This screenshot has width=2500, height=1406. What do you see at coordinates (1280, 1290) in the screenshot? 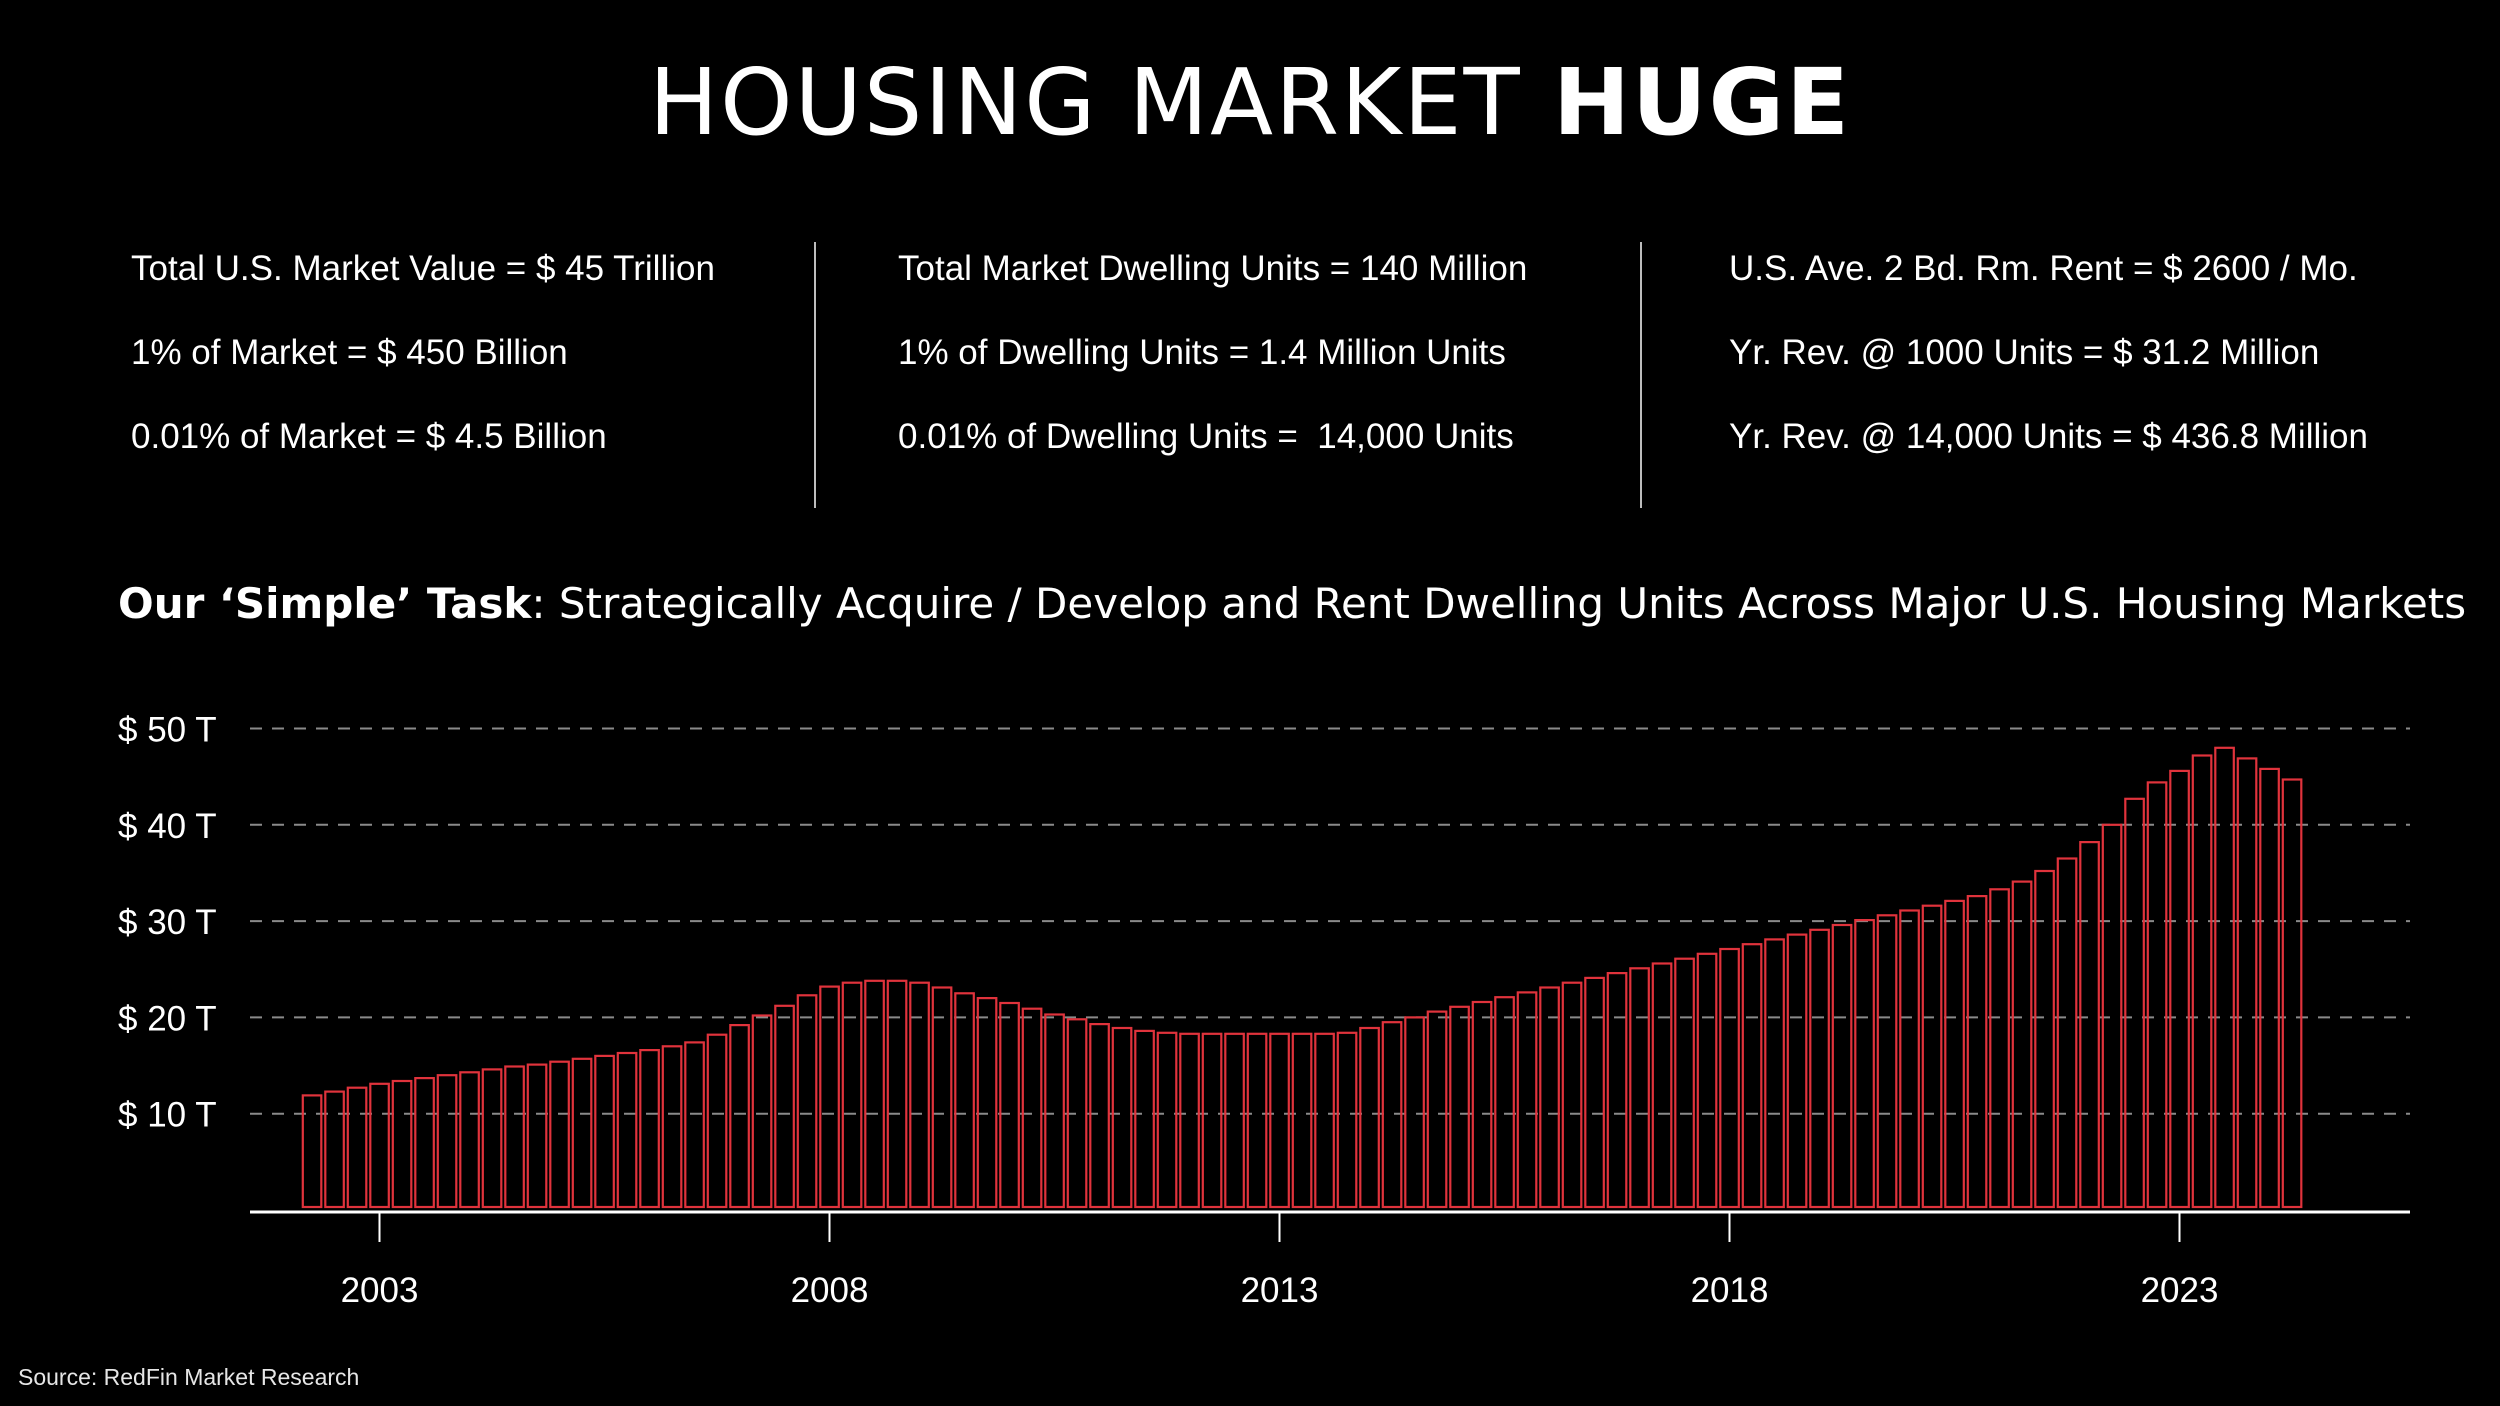
I see `x-tick-label: 2013` at bounding box center [1280, 1290].